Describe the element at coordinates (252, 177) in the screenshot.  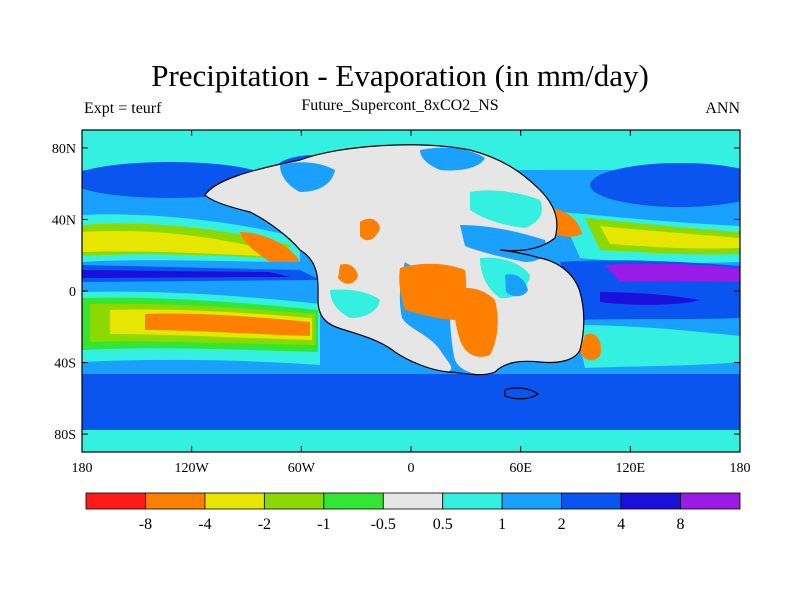
I see `coast-nw` at that location.